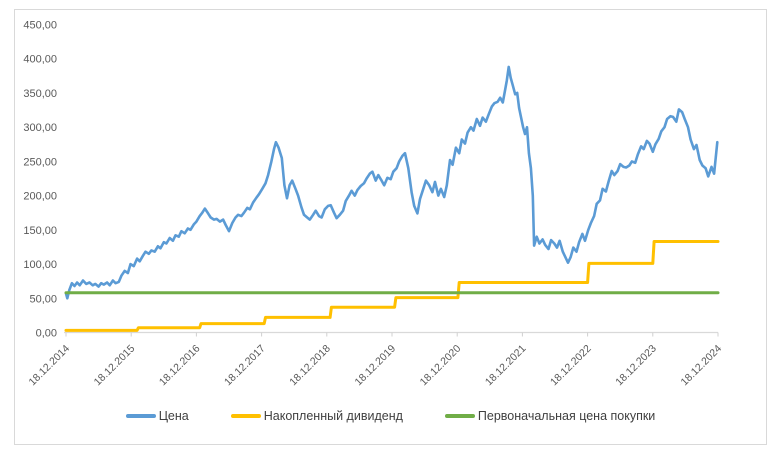 This screenshot has width=776, height=456. I want to click on x-axis-label: 18.12.2023, so click(636, 366).